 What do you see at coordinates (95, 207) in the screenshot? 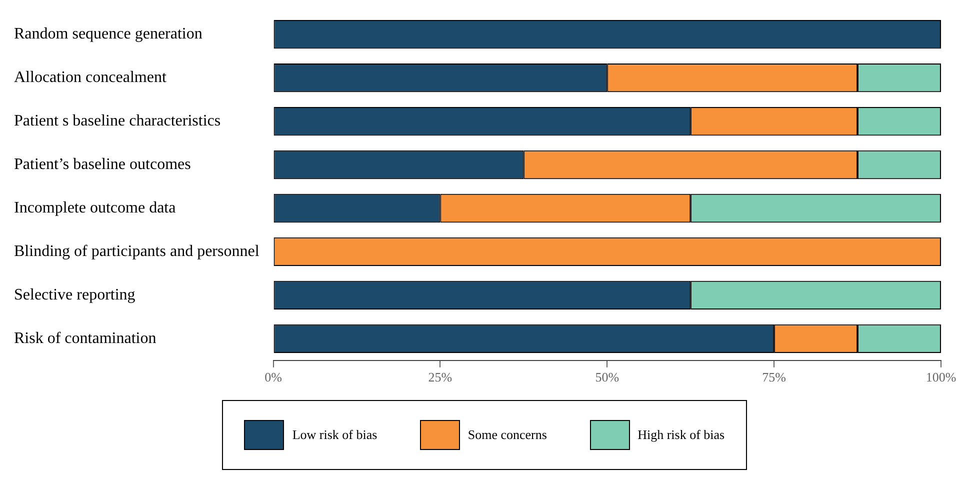
I see `y-tick-label: Incomplete outcome data` at bounding box center [95, 207].